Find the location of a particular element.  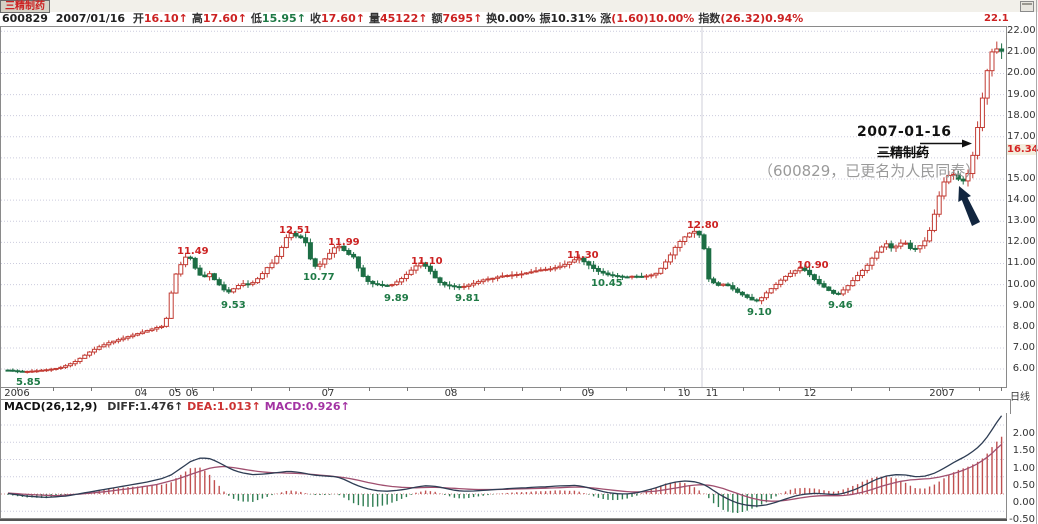

quote-field: 额7695↑ is located at coordinates (457, 18).